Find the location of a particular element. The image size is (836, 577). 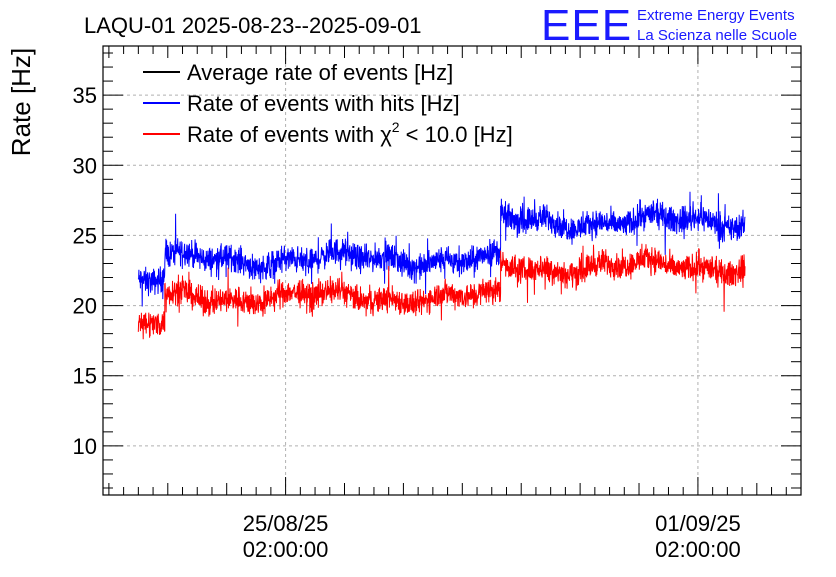

y-tick-label: 15 is located at coordinates (85, 376).